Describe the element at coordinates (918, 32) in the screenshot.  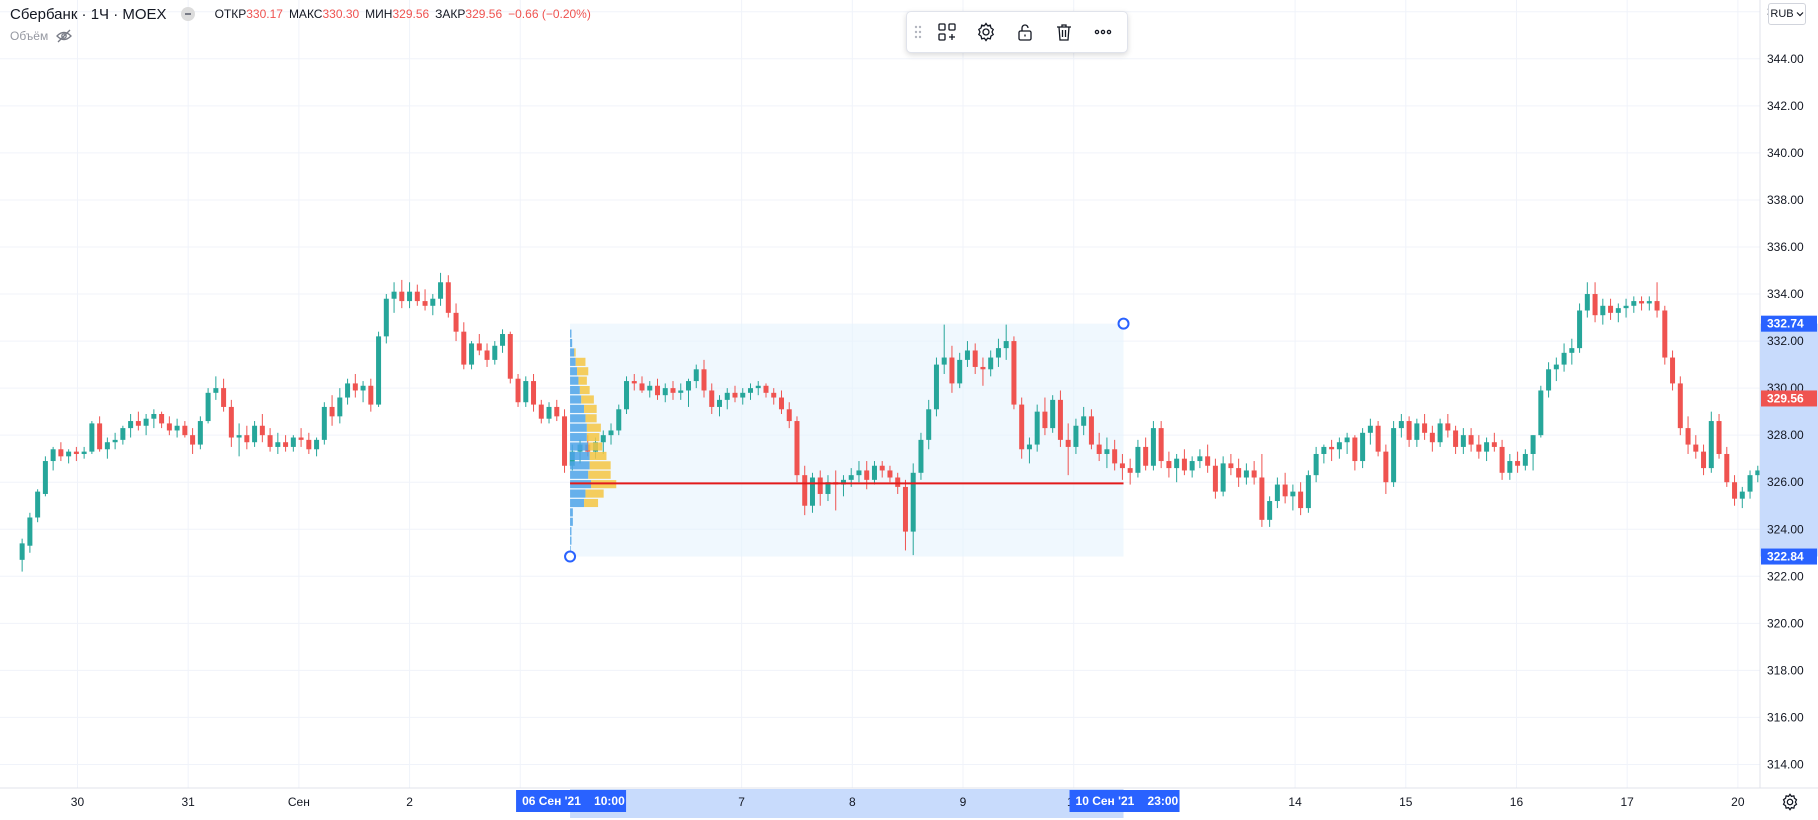
I see `drag-handle-icon` at that location.